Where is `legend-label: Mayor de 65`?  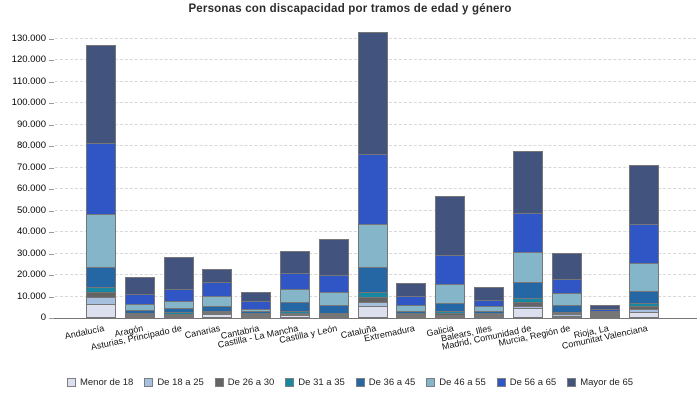
legend-label: Mayor de 65 is located at coordinates (607, 382).